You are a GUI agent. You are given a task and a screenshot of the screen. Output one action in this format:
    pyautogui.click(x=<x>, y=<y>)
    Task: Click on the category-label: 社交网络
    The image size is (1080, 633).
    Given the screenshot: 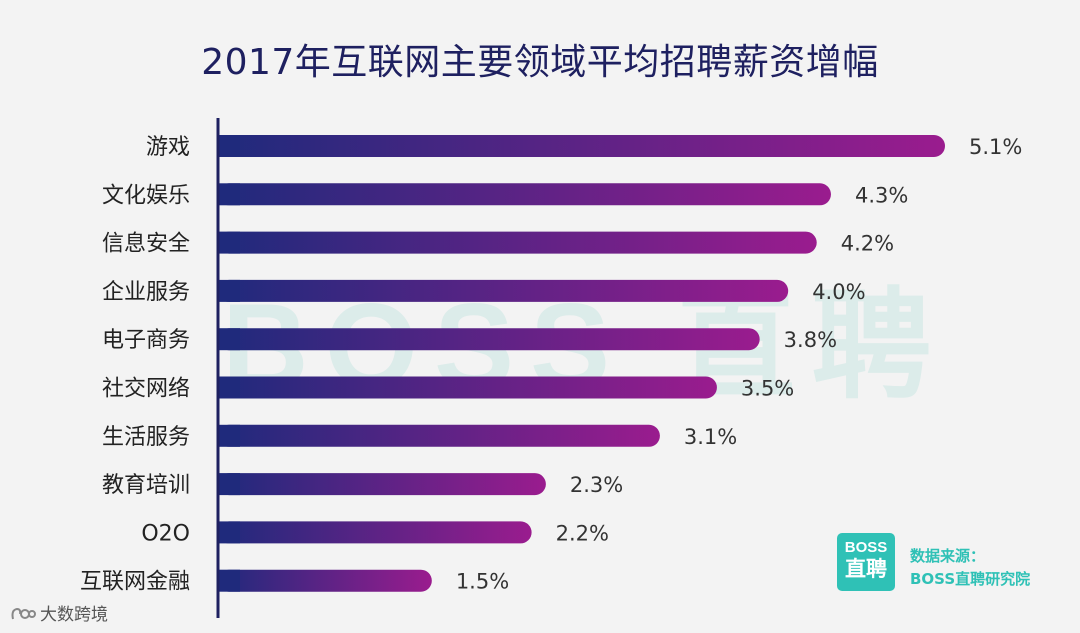 What is the action you would take?
    pyautogui.click(x=146, y=389)
    